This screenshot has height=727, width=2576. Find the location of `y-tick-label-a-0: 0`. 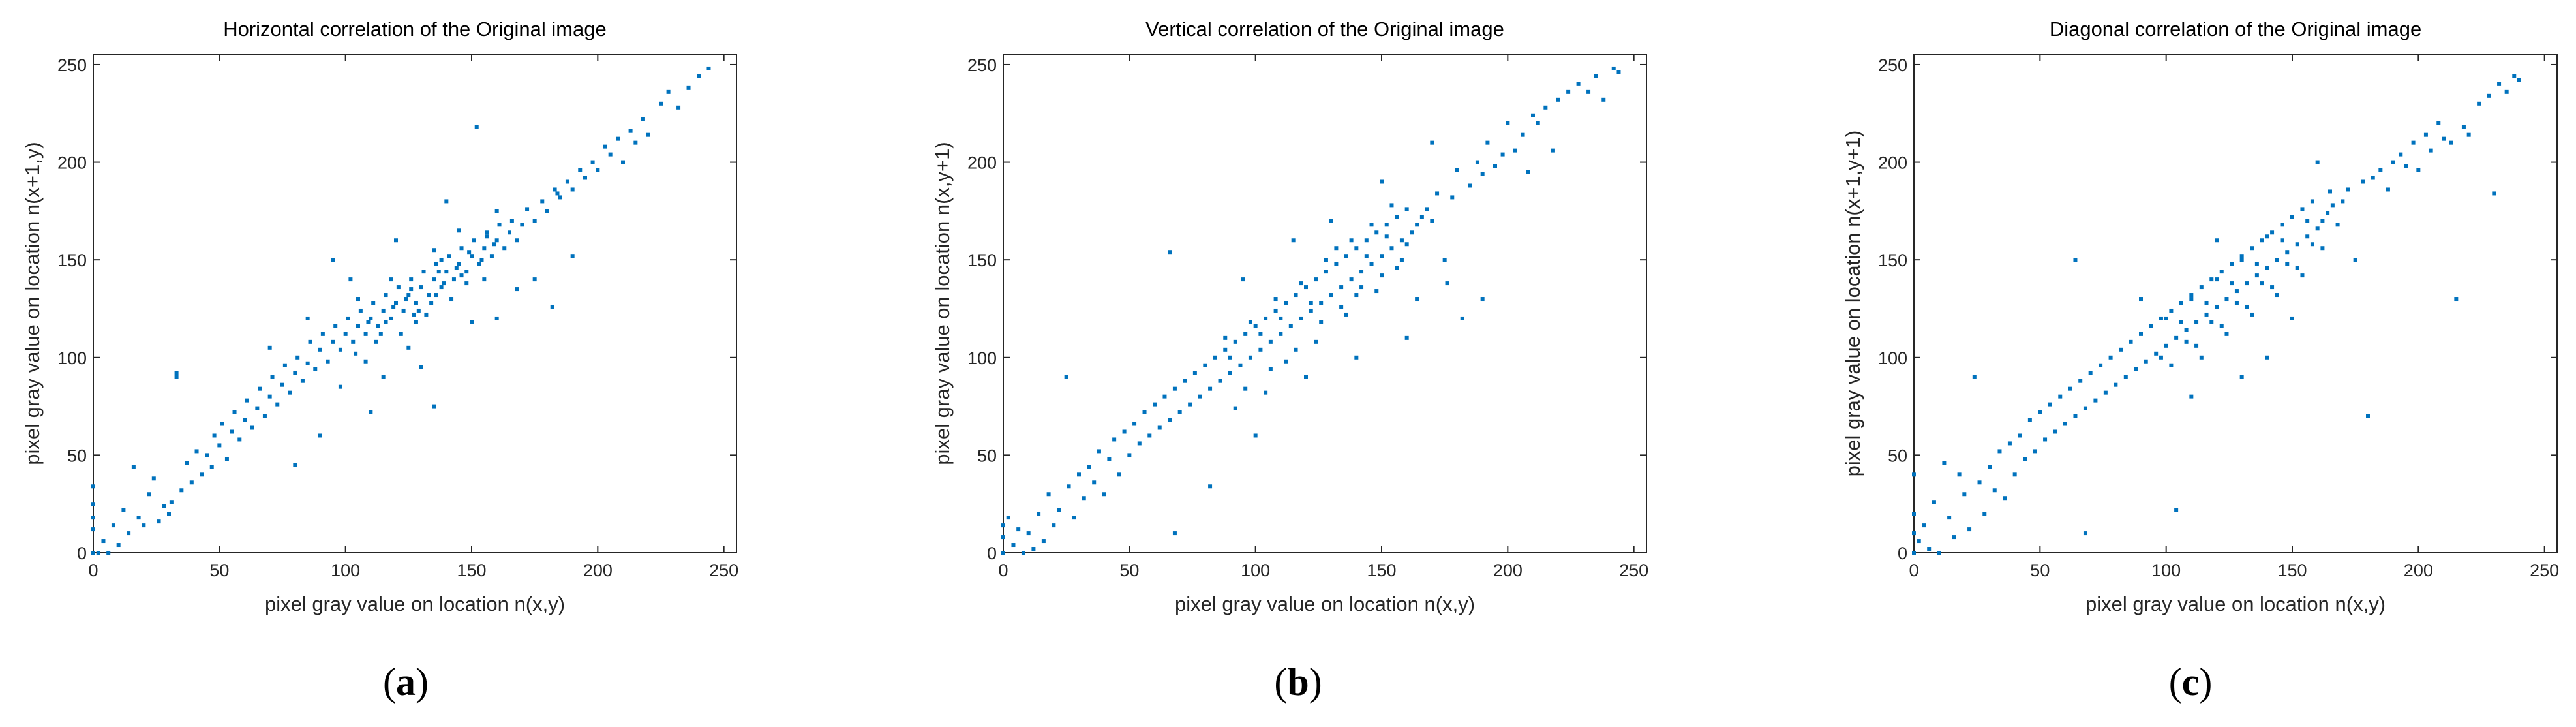

y-tick-label-a-0: 0 is located at coordinates (82, 553).